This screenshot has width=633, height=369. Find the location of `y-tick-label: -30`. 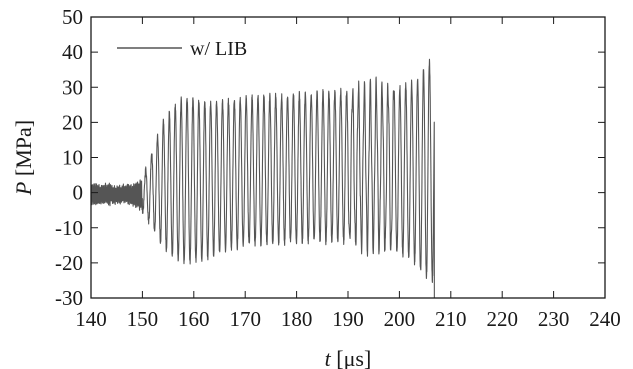

y-tick-label: -30 is located at coordinates (69, 298).